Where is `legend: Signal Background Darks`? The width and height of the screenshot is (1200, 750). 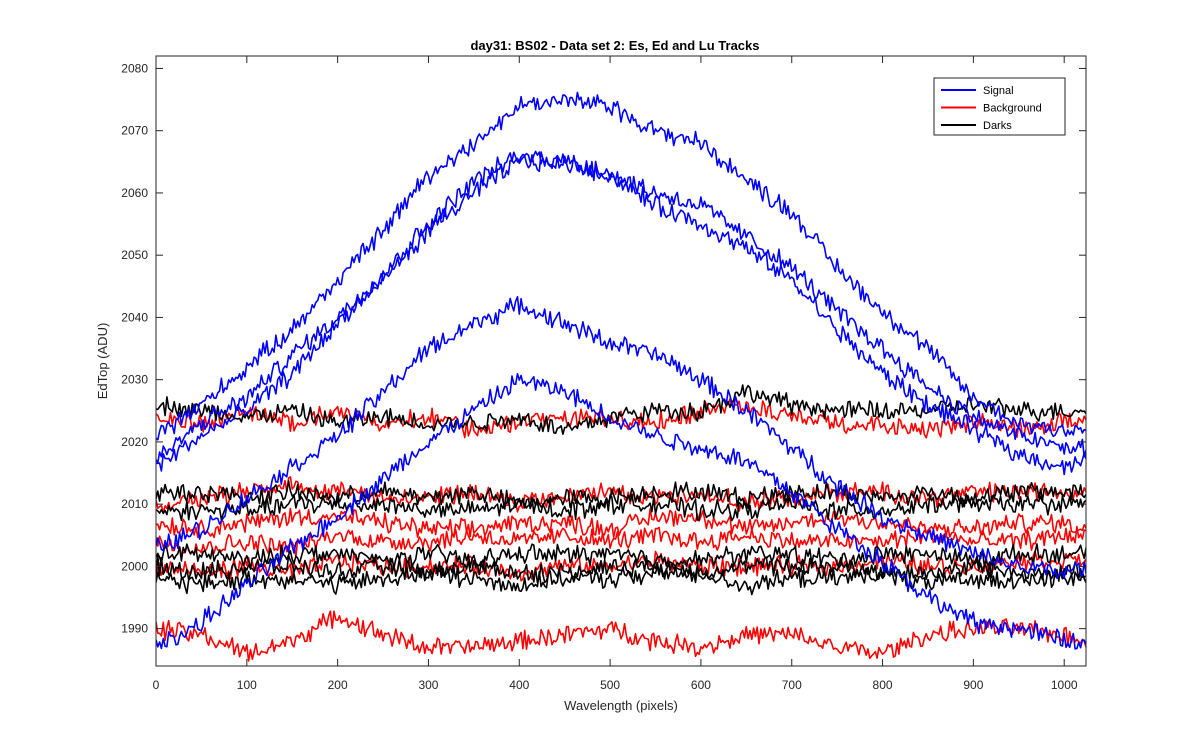
legend: Signal Background Darks is located at coordinates (999, 106).